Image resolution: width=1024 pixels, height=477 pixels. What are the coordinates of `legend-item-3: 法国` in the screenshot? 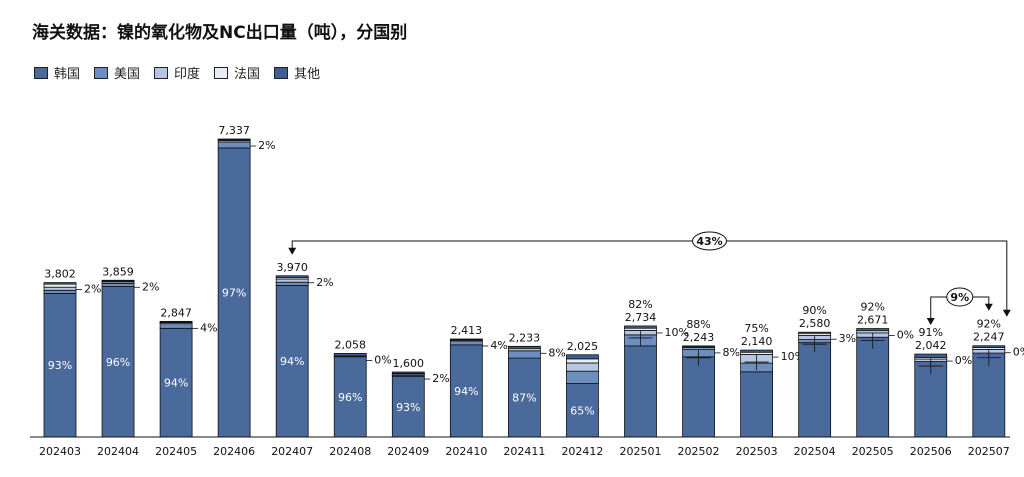 It's located at (237, 72).